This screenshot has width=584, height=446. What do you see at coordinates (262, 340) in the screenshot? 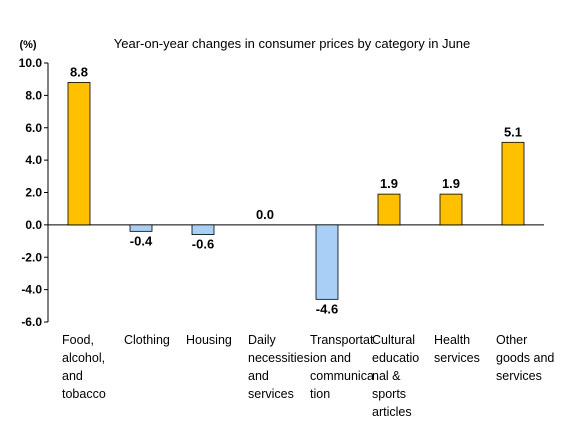
I see `category-label: Daily` at bounding box center [262, 340].